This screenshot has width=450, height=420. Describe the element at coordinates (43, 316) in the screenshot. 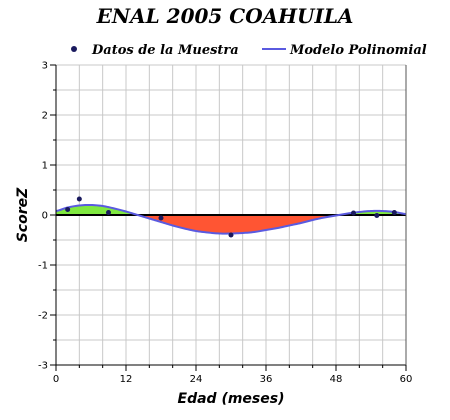

I see `y-tick-label: -2` at that location.